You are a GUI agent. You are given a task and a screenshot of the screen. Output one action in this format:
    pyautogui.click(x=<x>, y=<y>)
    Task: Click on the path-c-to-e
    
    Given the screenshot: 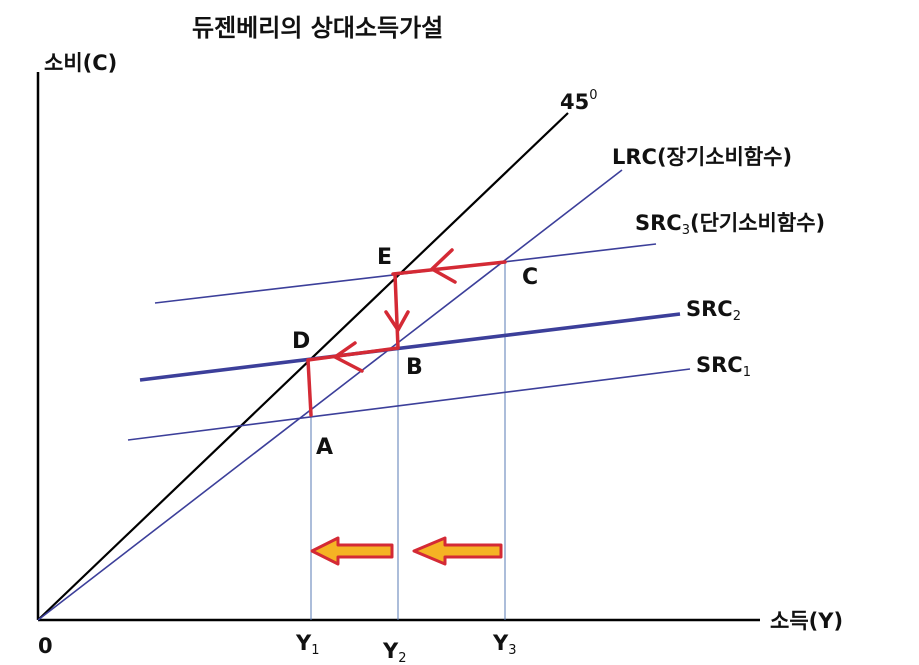 What is the action you would take?
    pyautogui.click(x=449, y=268)
    